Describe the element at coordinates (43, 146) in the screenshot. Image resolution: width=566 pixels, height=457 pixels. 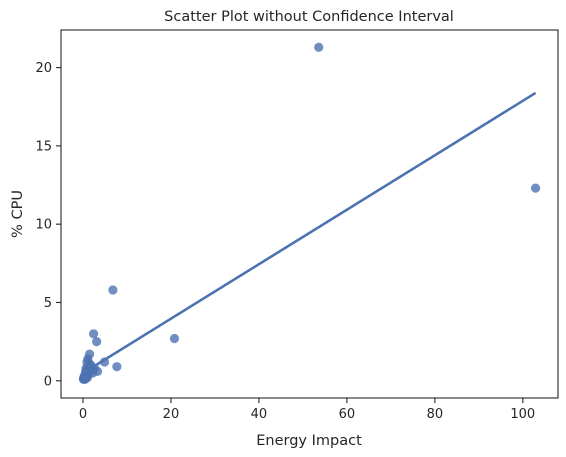
I see `y-tick-label: 15` at that location.